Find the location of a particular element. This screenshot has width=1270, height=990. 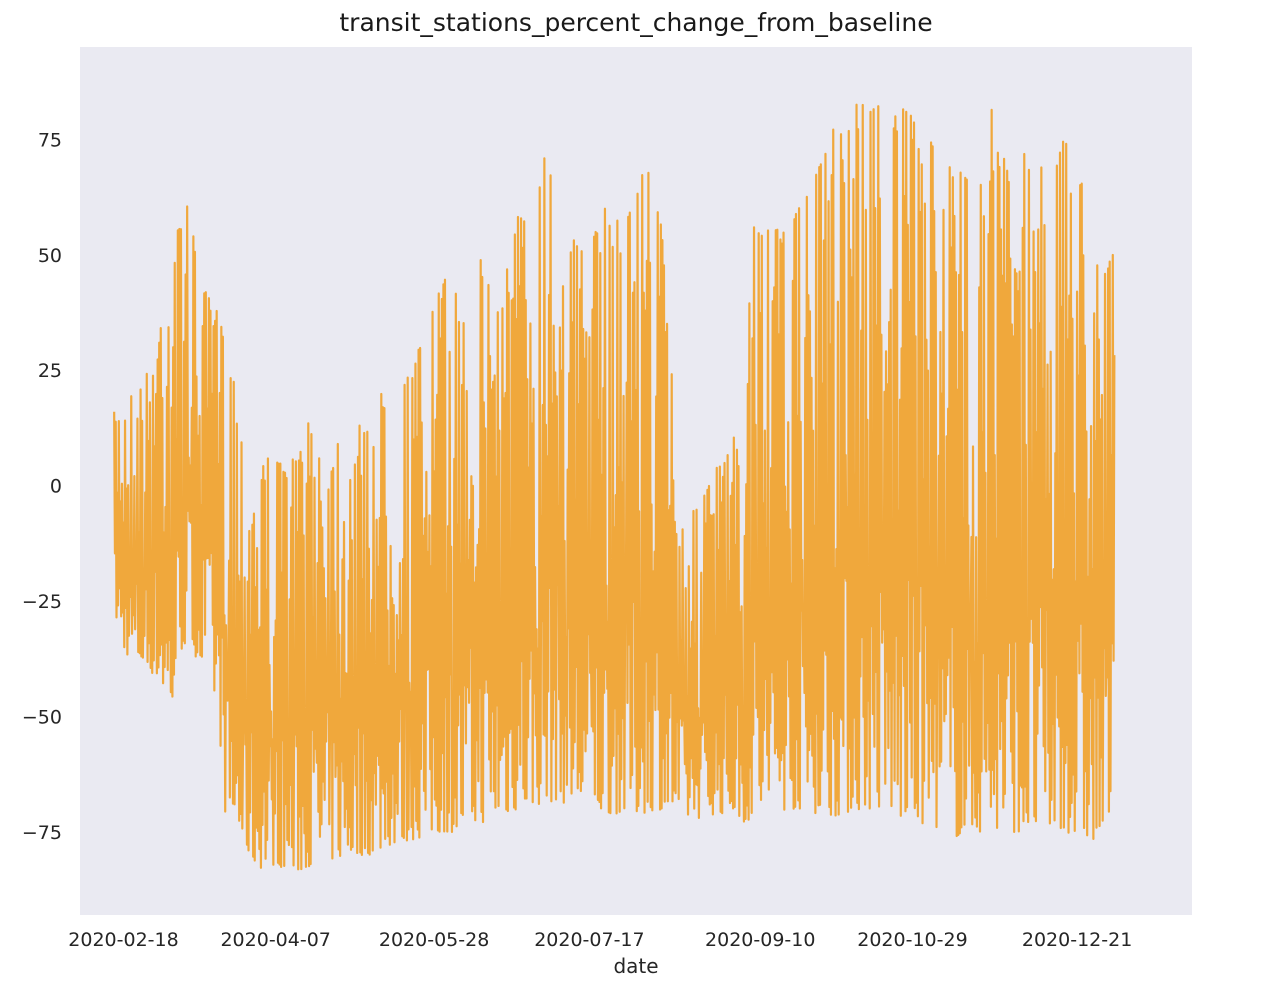

y-tick-label: 75 is located at coordinates (50, 140).